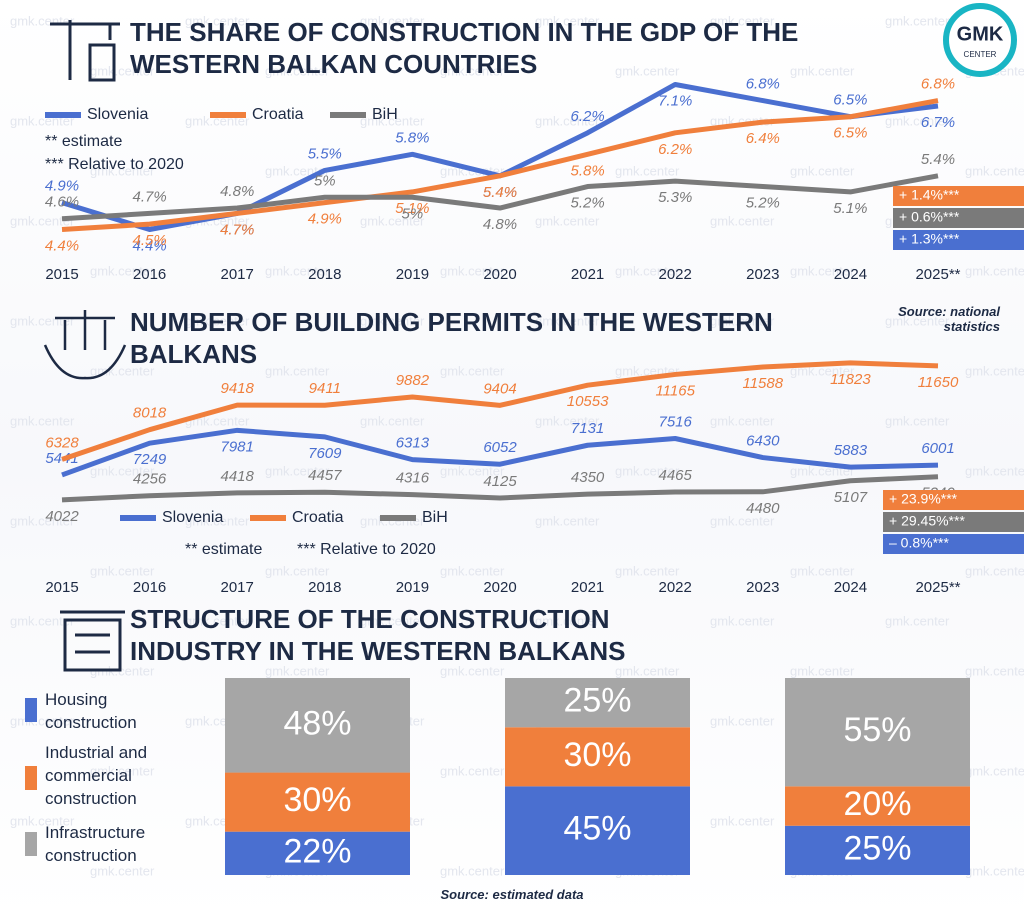 The width and height of the screenshot is (1024, 922). What do you see at coordinates (597, 829) in the screenshot?
I see `data-label: 45%` at bounding box center [597, 829].